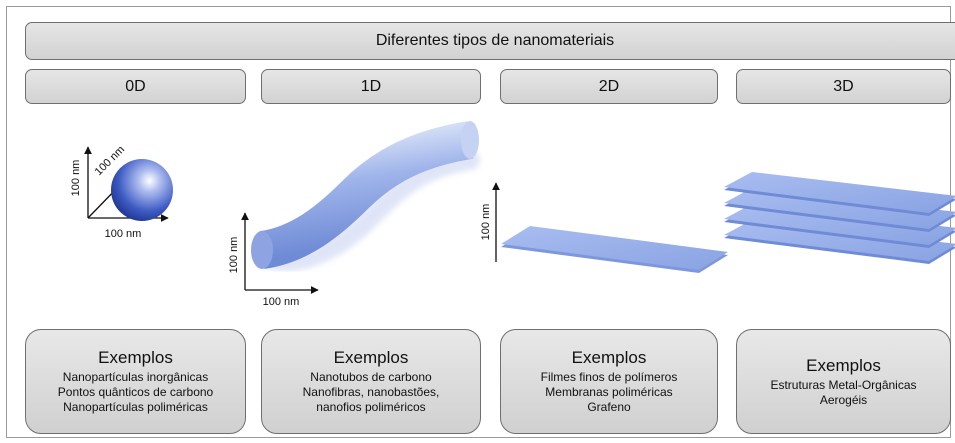 The width and height of the screenshot is (955, 443). Describe the element at coordinates (76, 178) in the screenshot. I see `axis-label-0d-vertical: 100 nm` at that location.